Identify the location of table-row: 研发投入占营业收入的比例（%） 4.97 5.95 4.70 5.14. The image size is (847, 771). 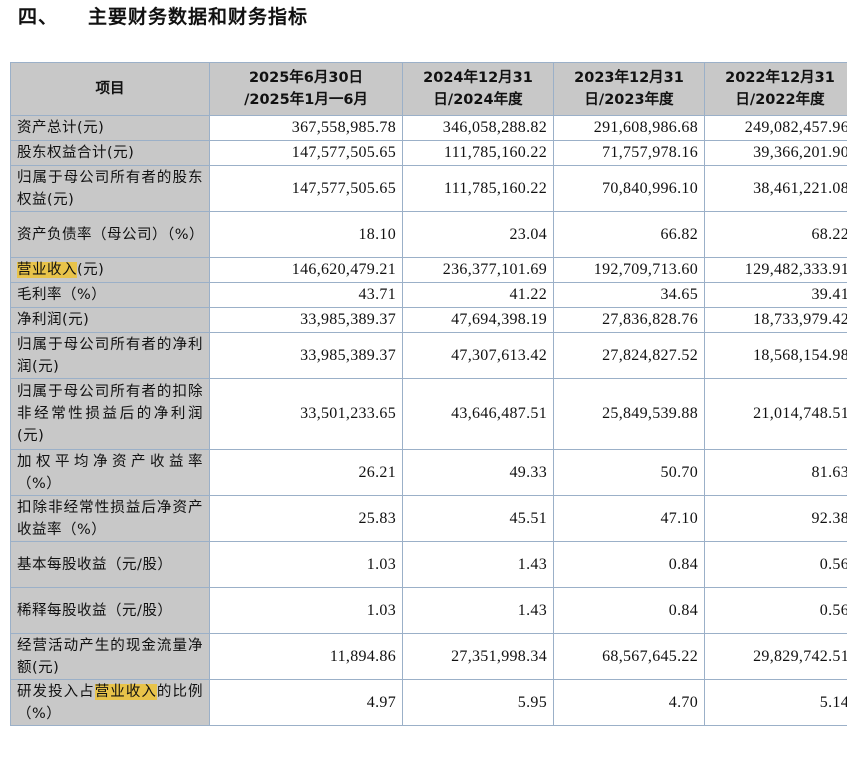
(428, 702).